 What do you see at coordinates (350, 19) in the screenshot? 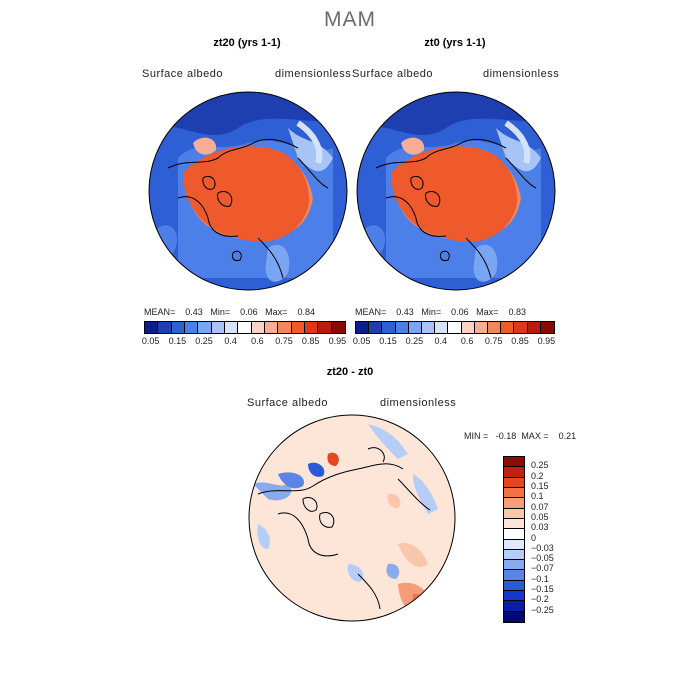
I see `figure-title: MAM` at bounding box center [350, 19].